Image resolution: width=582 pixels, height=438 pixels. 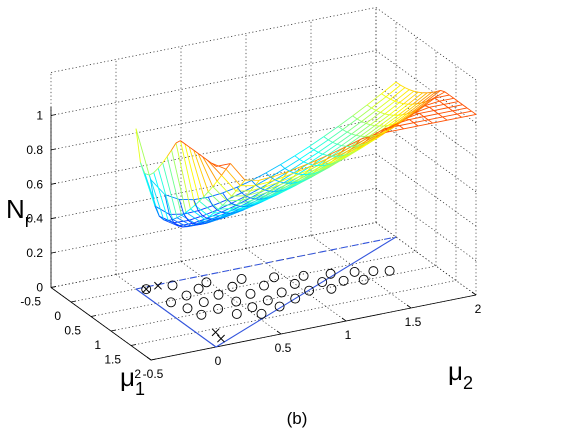 What do you see at coordinates (53, 252) in the screenshot?
I see `z-tick-mark` at bounding box center [53, 252].